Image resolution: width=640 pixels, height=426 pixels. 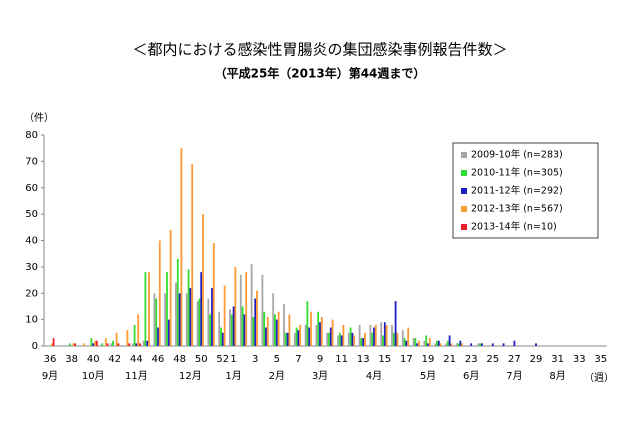 What do you see at coordinates (93, 359) in the screenshot?
I see `x-tick-label: 40` at bounding box center [93, 359].